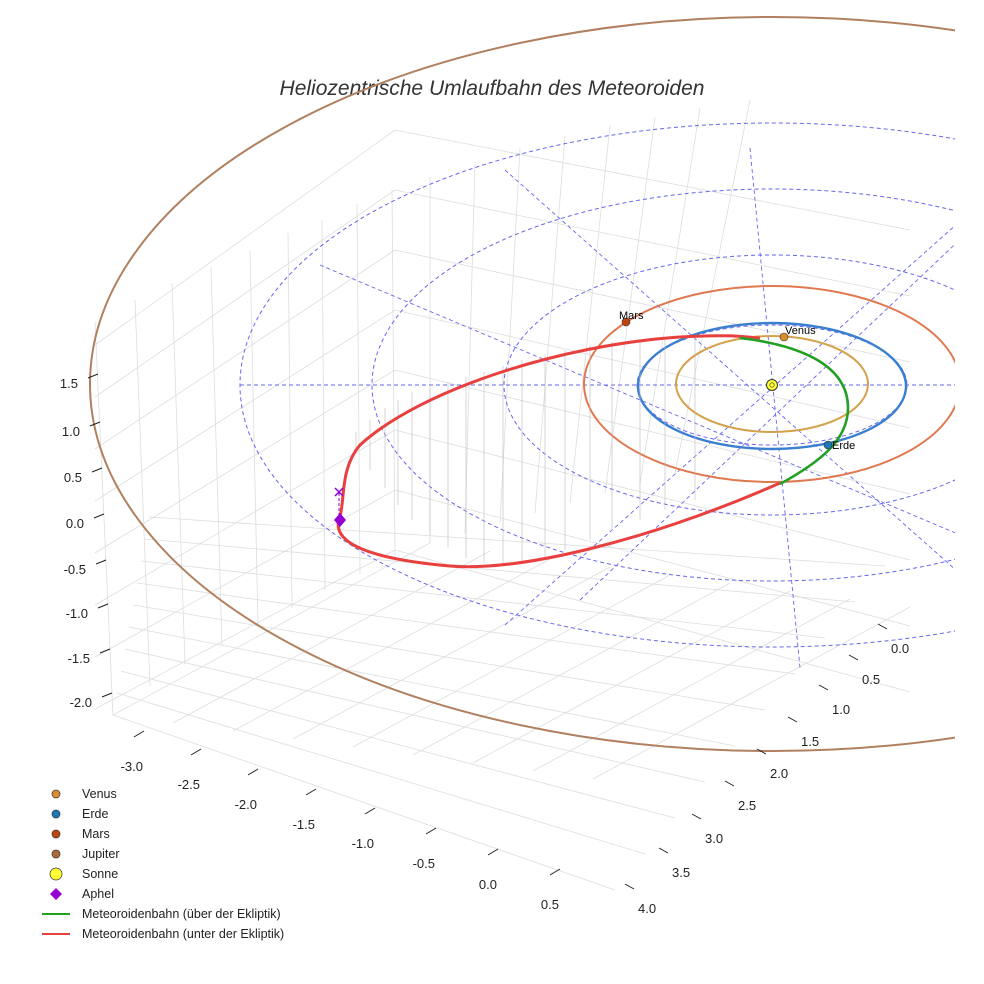  What do you see at coordinates (626, 322) in the screenshot?
I see `planet-mars` at bounding box center [626, 322].